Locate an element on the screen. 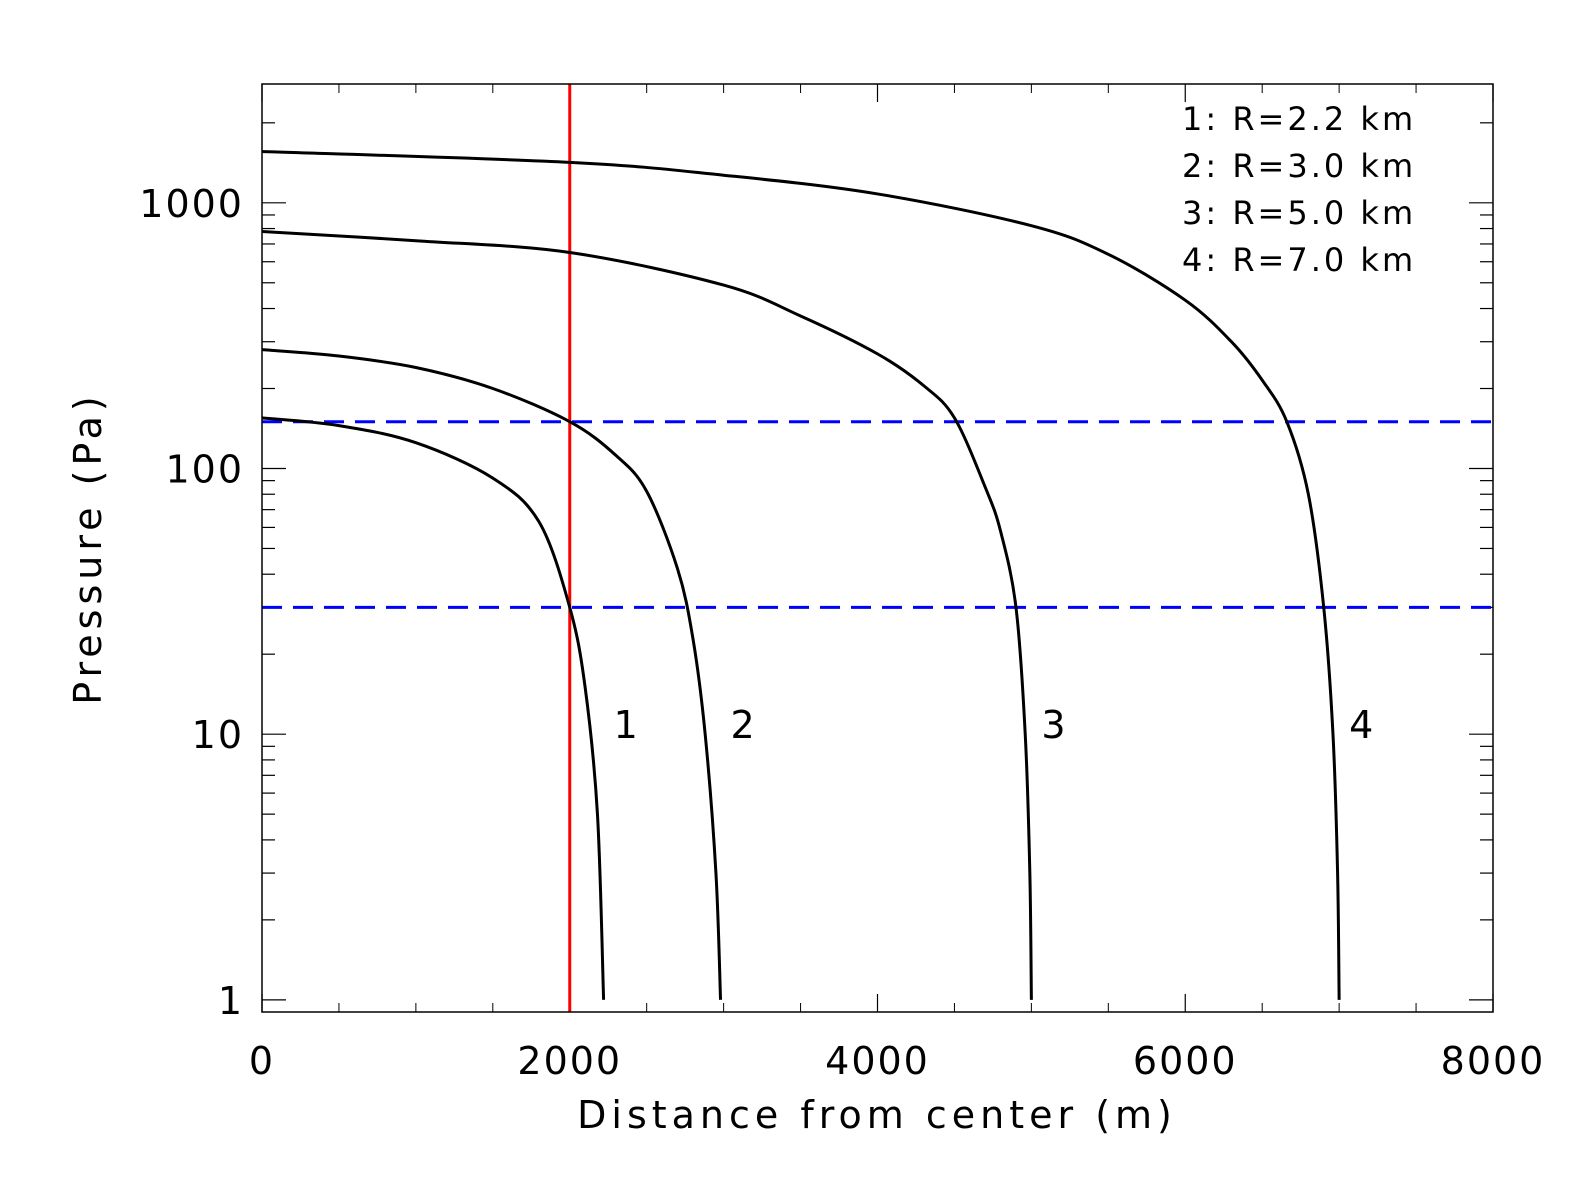 The height and width of the screenshot is (1181, 1572). curve-label-4: 4 is located at coordinates (1361, 725).